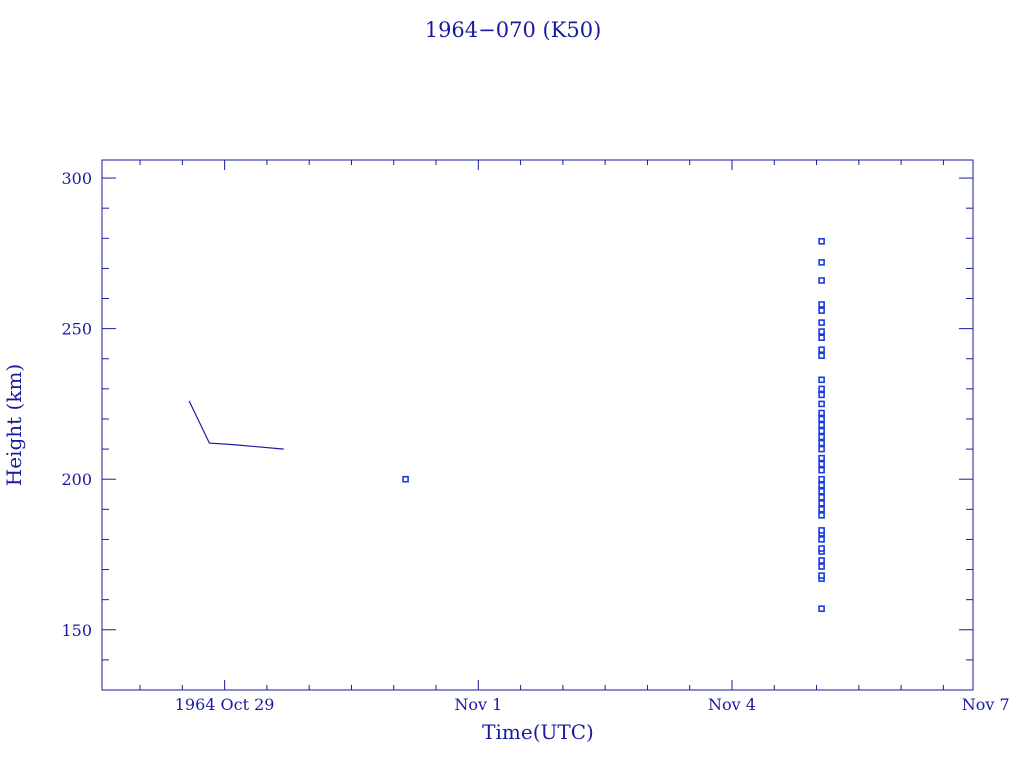 This screenshot has width=1024, height=768. What do you see at coordinates (225, 704) in the screenshot?
I see `x-tick-label: 1964 Oct 29` at bounding box center [225, 704].